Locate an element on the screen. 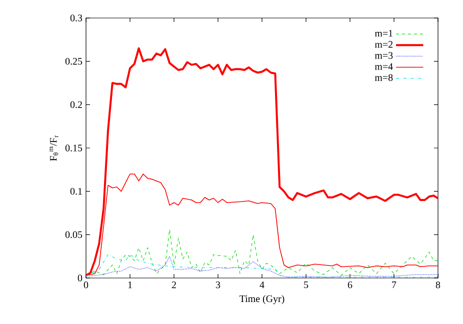 This screenshot has width=463, height=324. x-tick-label: 8 is located at coordinates (438, 285).